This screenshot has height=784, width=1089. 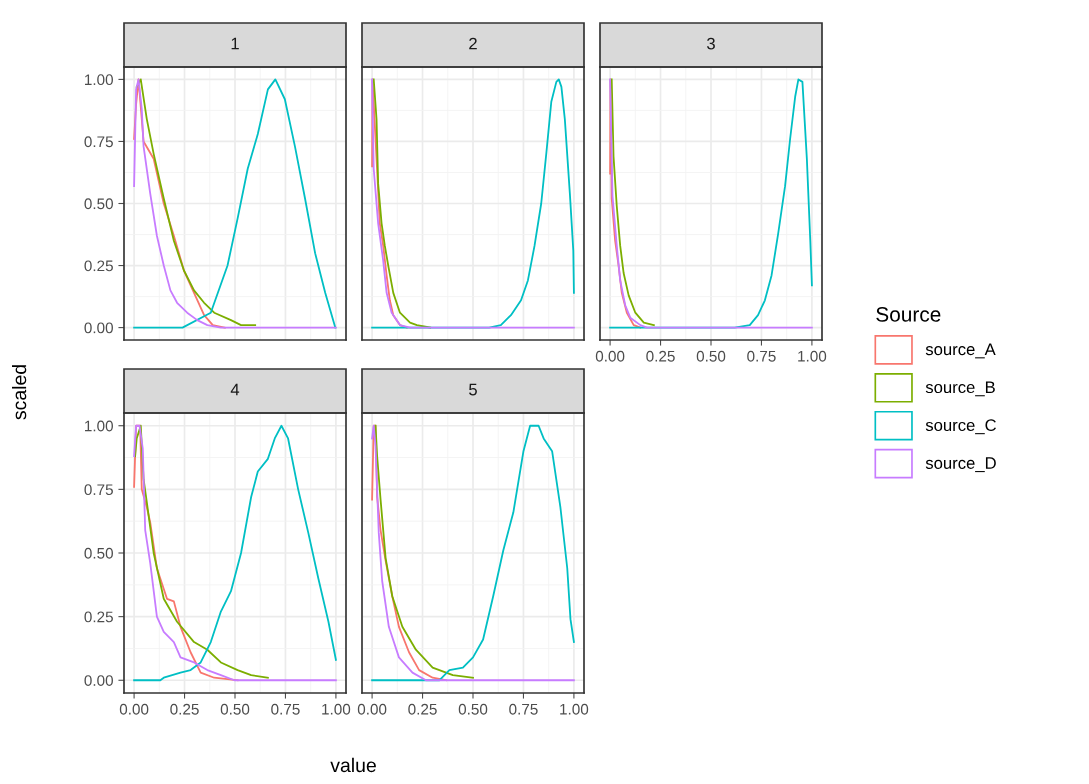 I want to click on chart-title: 1, so click(x=235, y=43).